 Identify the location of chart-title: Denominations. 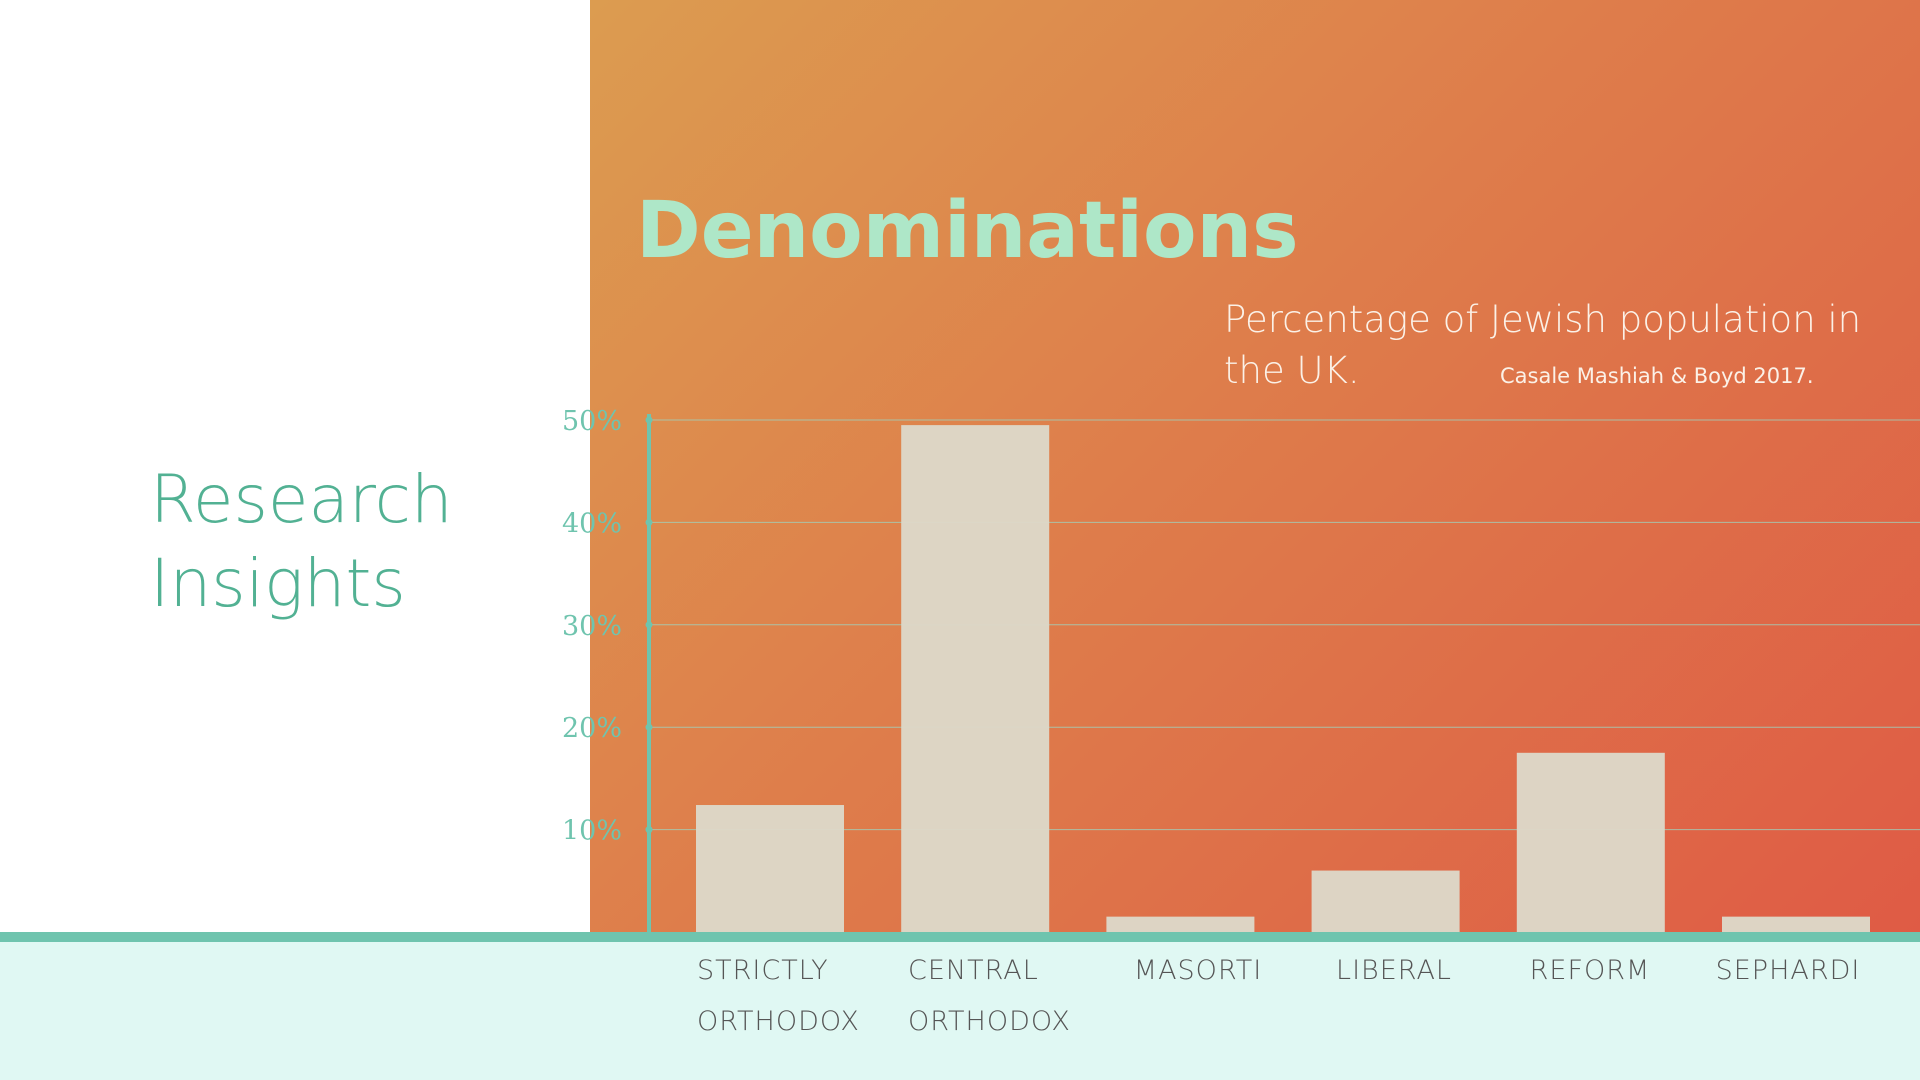
(967, 231).